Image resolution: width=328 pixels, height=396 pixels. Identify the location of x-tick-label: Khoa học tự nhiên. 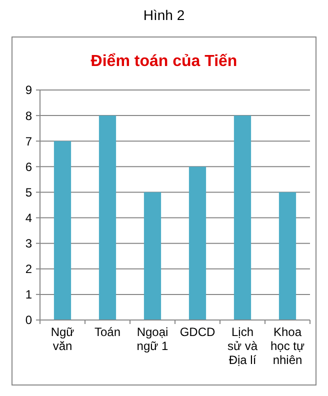
(287, 346).